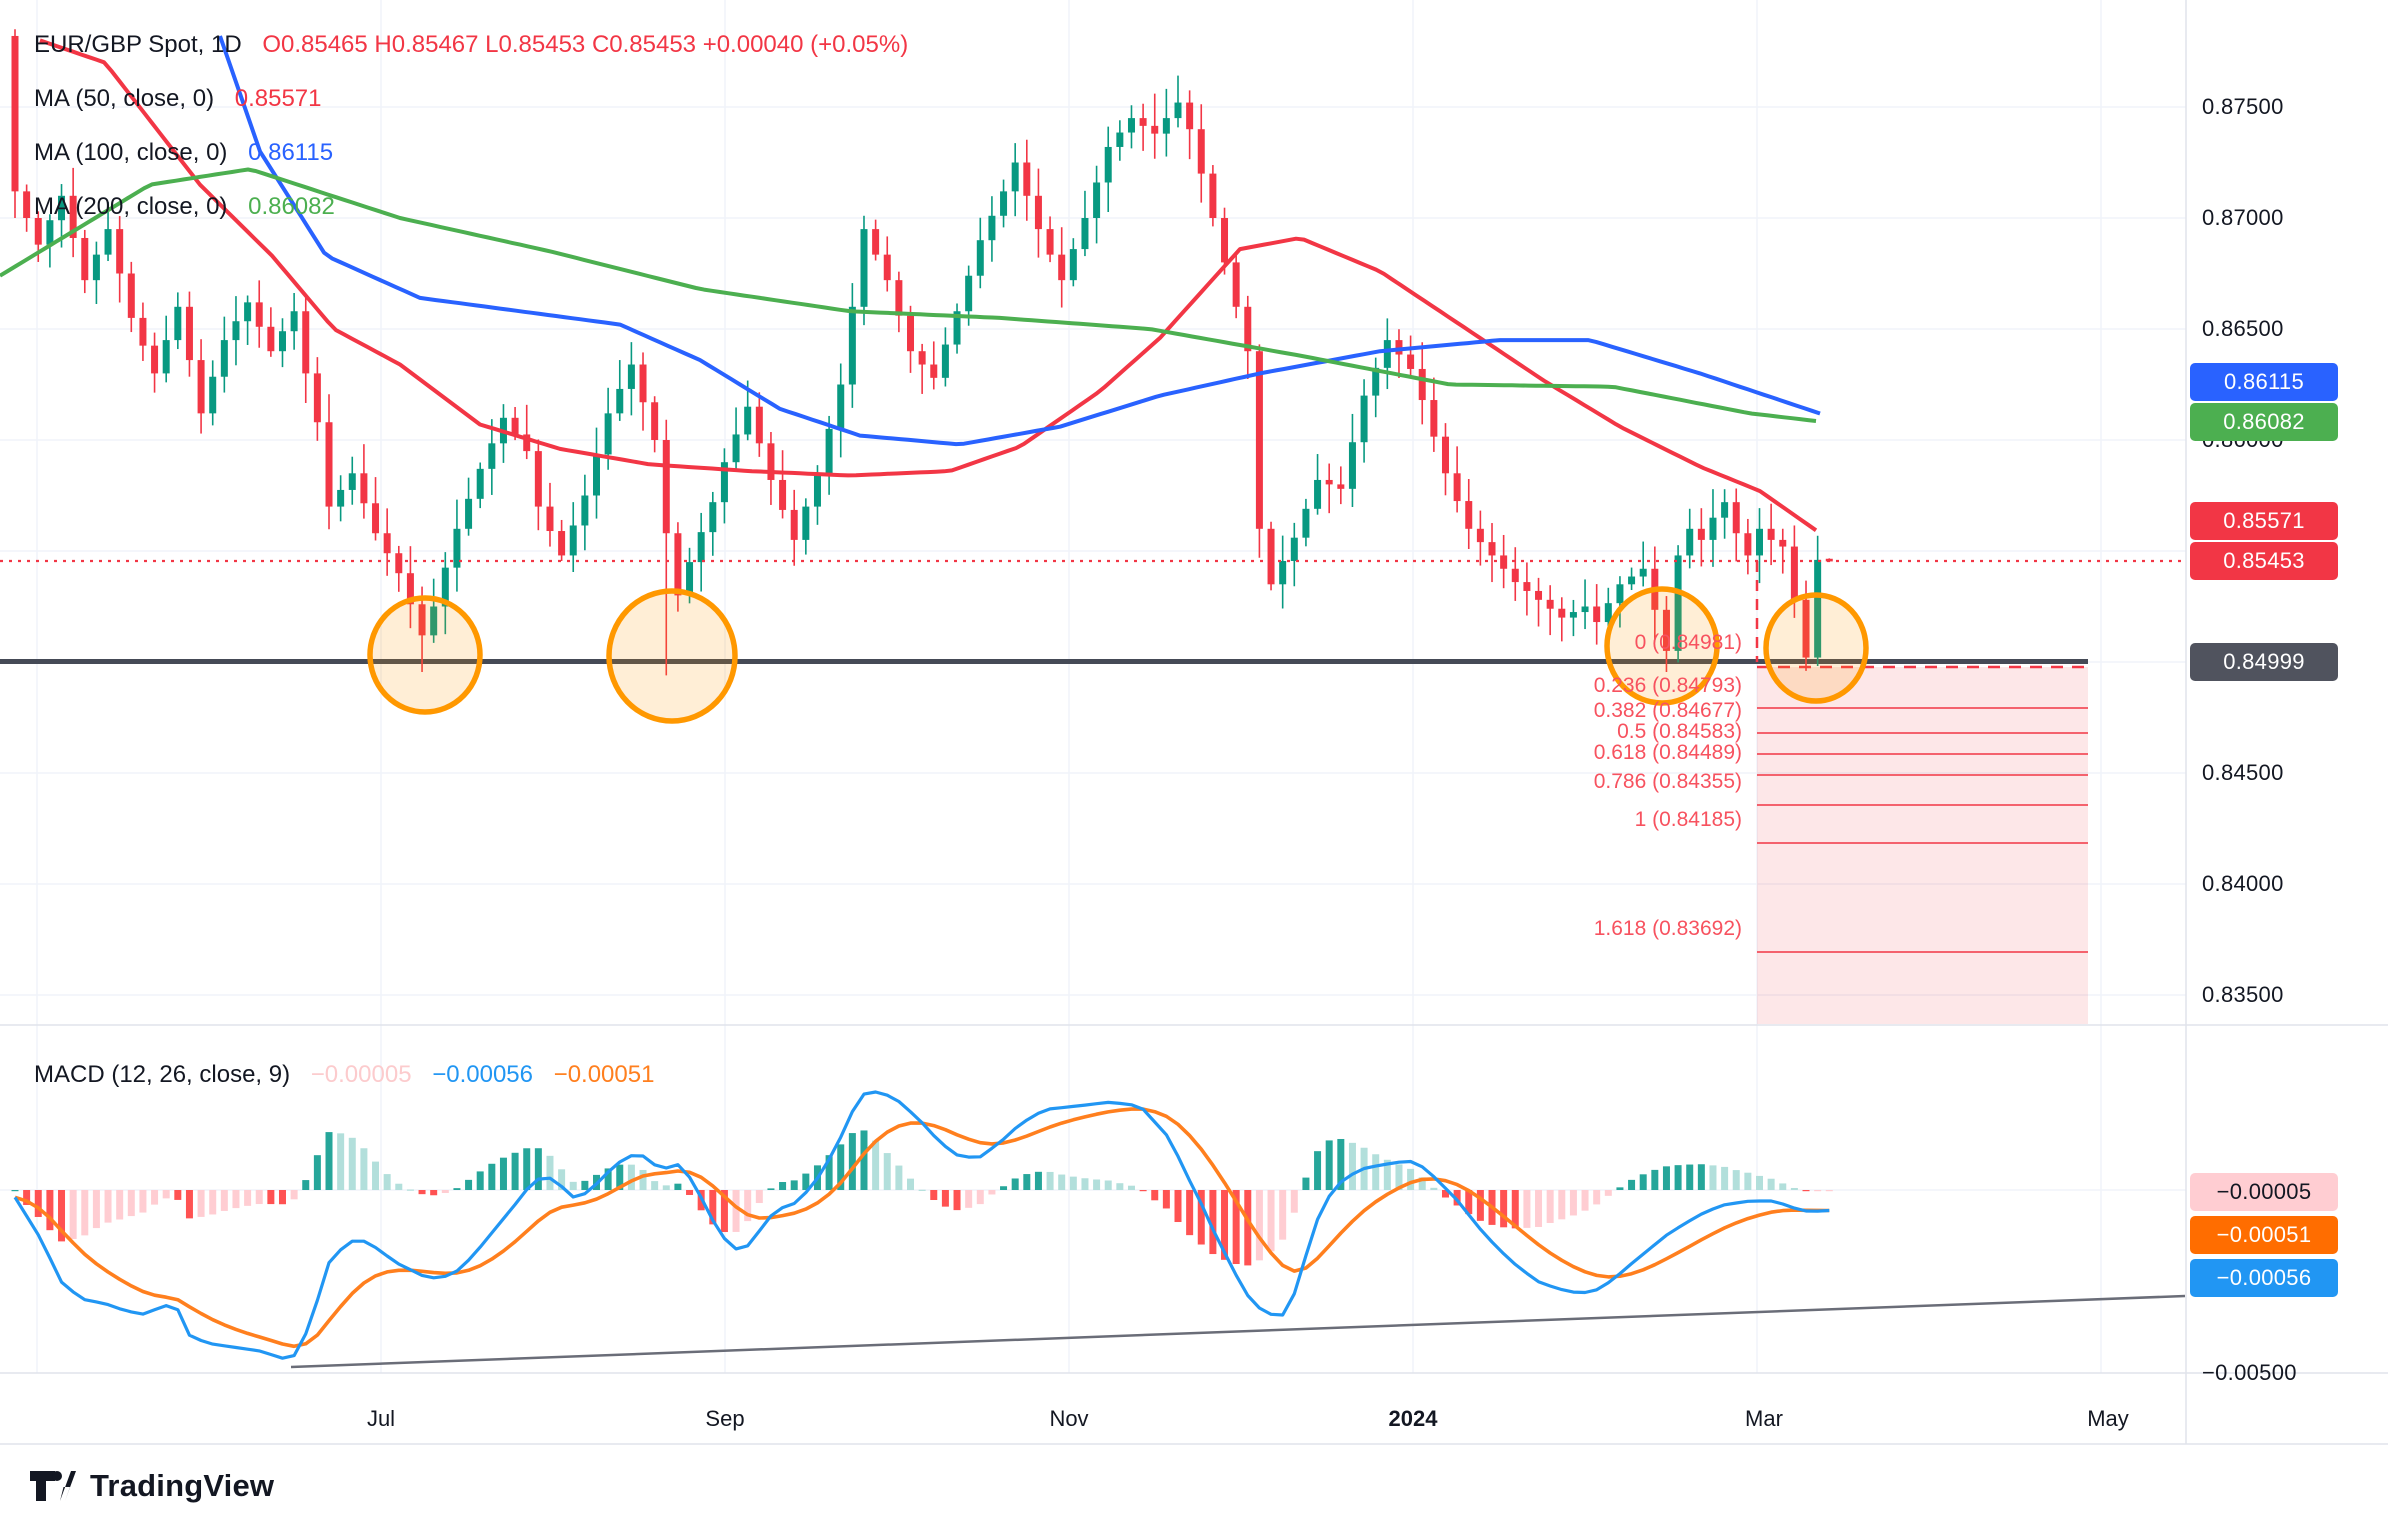 The width and height of the screenshot is (2388, 1535). Describe the element at coordinates (138, 44) in the screenshot. I see `symbol-title: EUR/GBP Spot, 1D` at that location.